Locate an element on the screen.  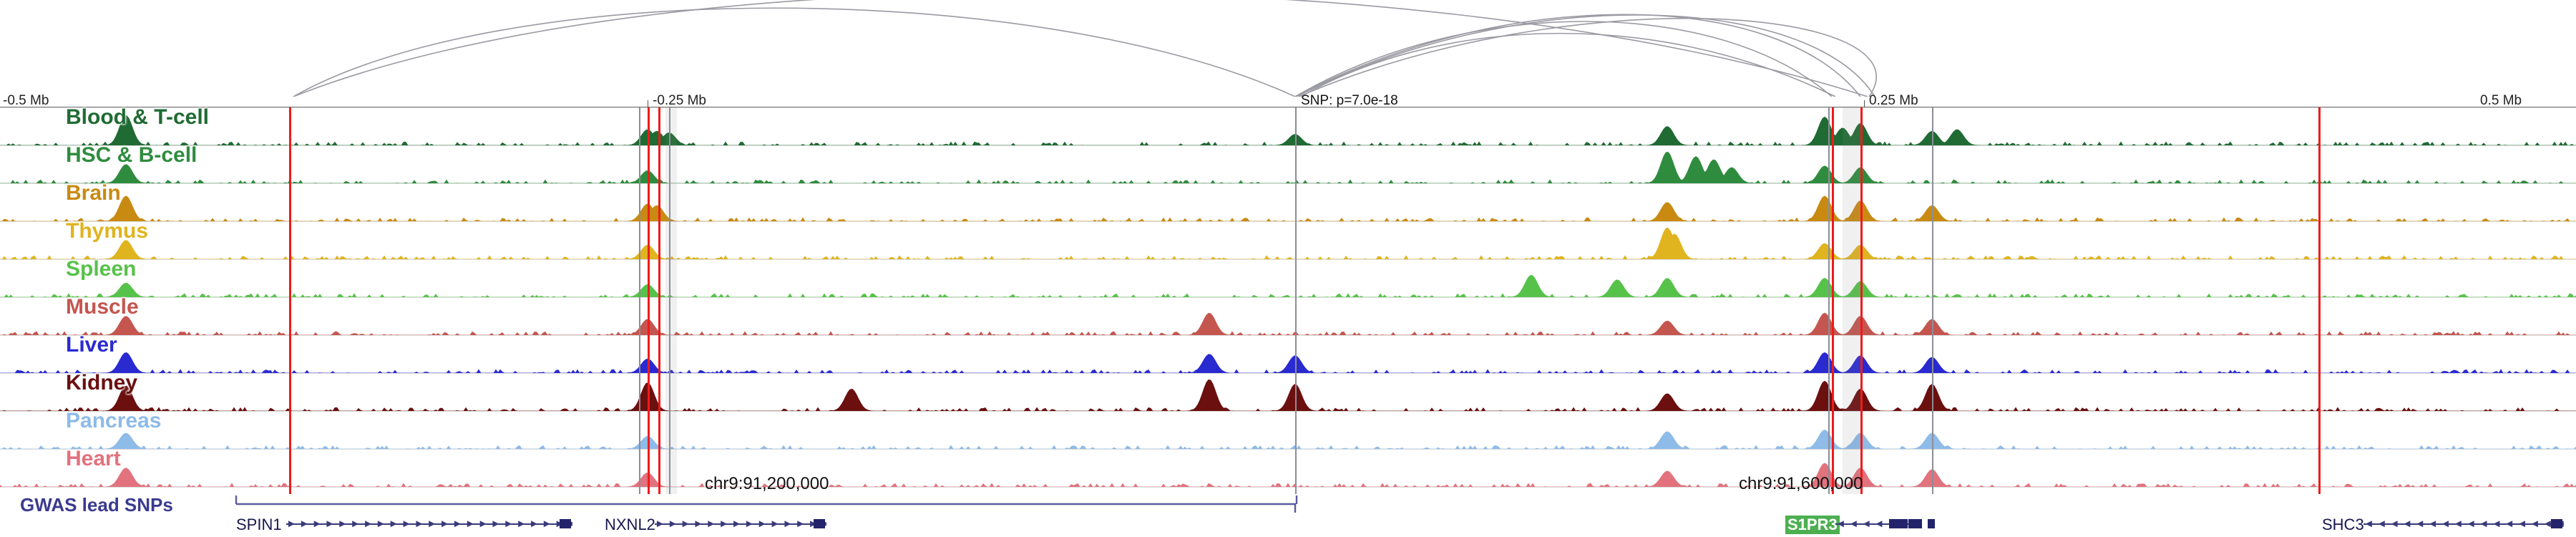
signal-track: Brain is located at coordinates (1288, 201).